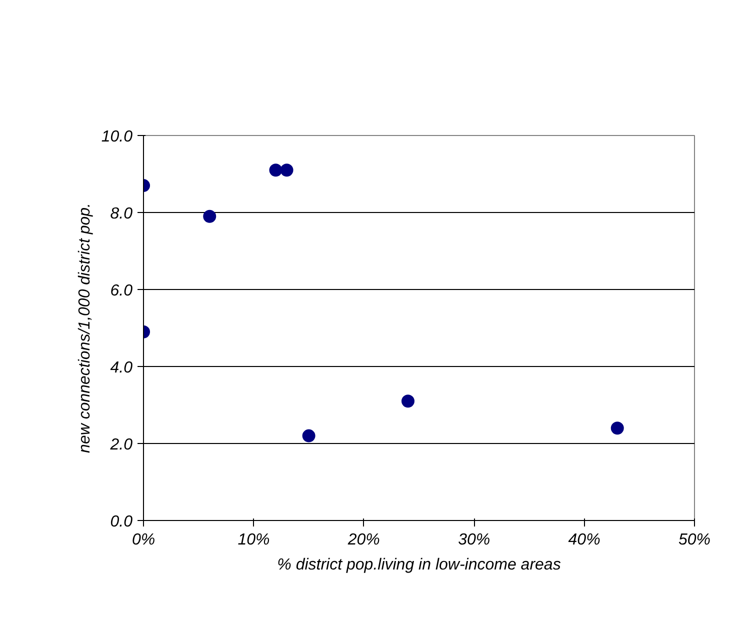 Image resolution: width=733 pixels, height=634 pixels. Describe the element at coordinates (584, 540) in the screenshot. I see `x-tick-label: 40%` at that location.